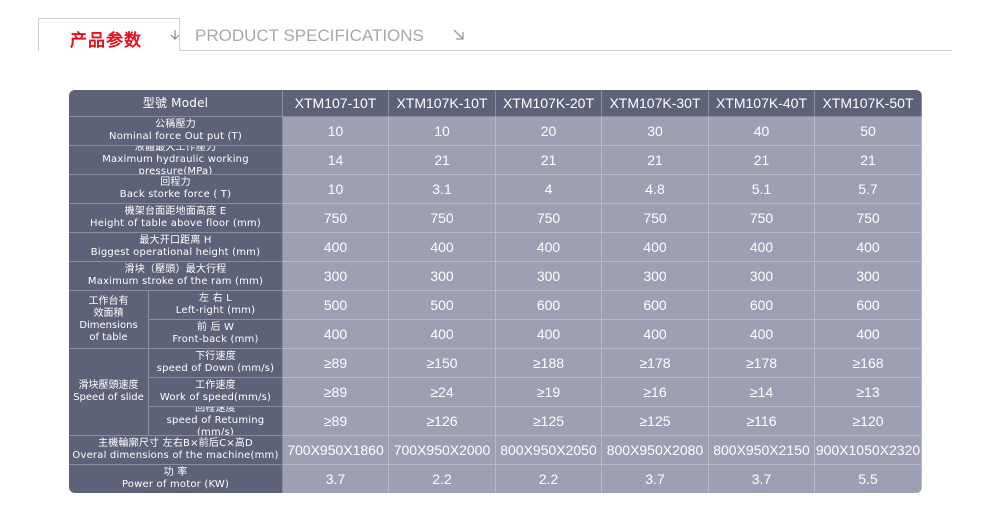 Image resolution: width=1000 pixels, height=519 pixels. I want to click on value-cell: ≥188, so click(549, 363).